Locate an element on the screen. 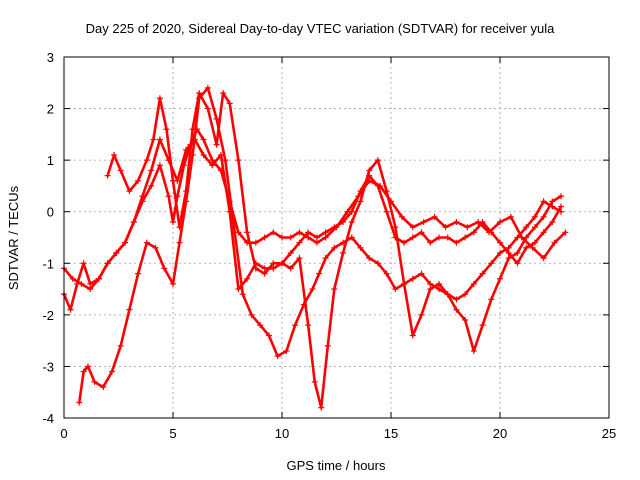 This screenshot has height=480, width=640. x-tick-label: 20 is located at coordinates (500, 433).